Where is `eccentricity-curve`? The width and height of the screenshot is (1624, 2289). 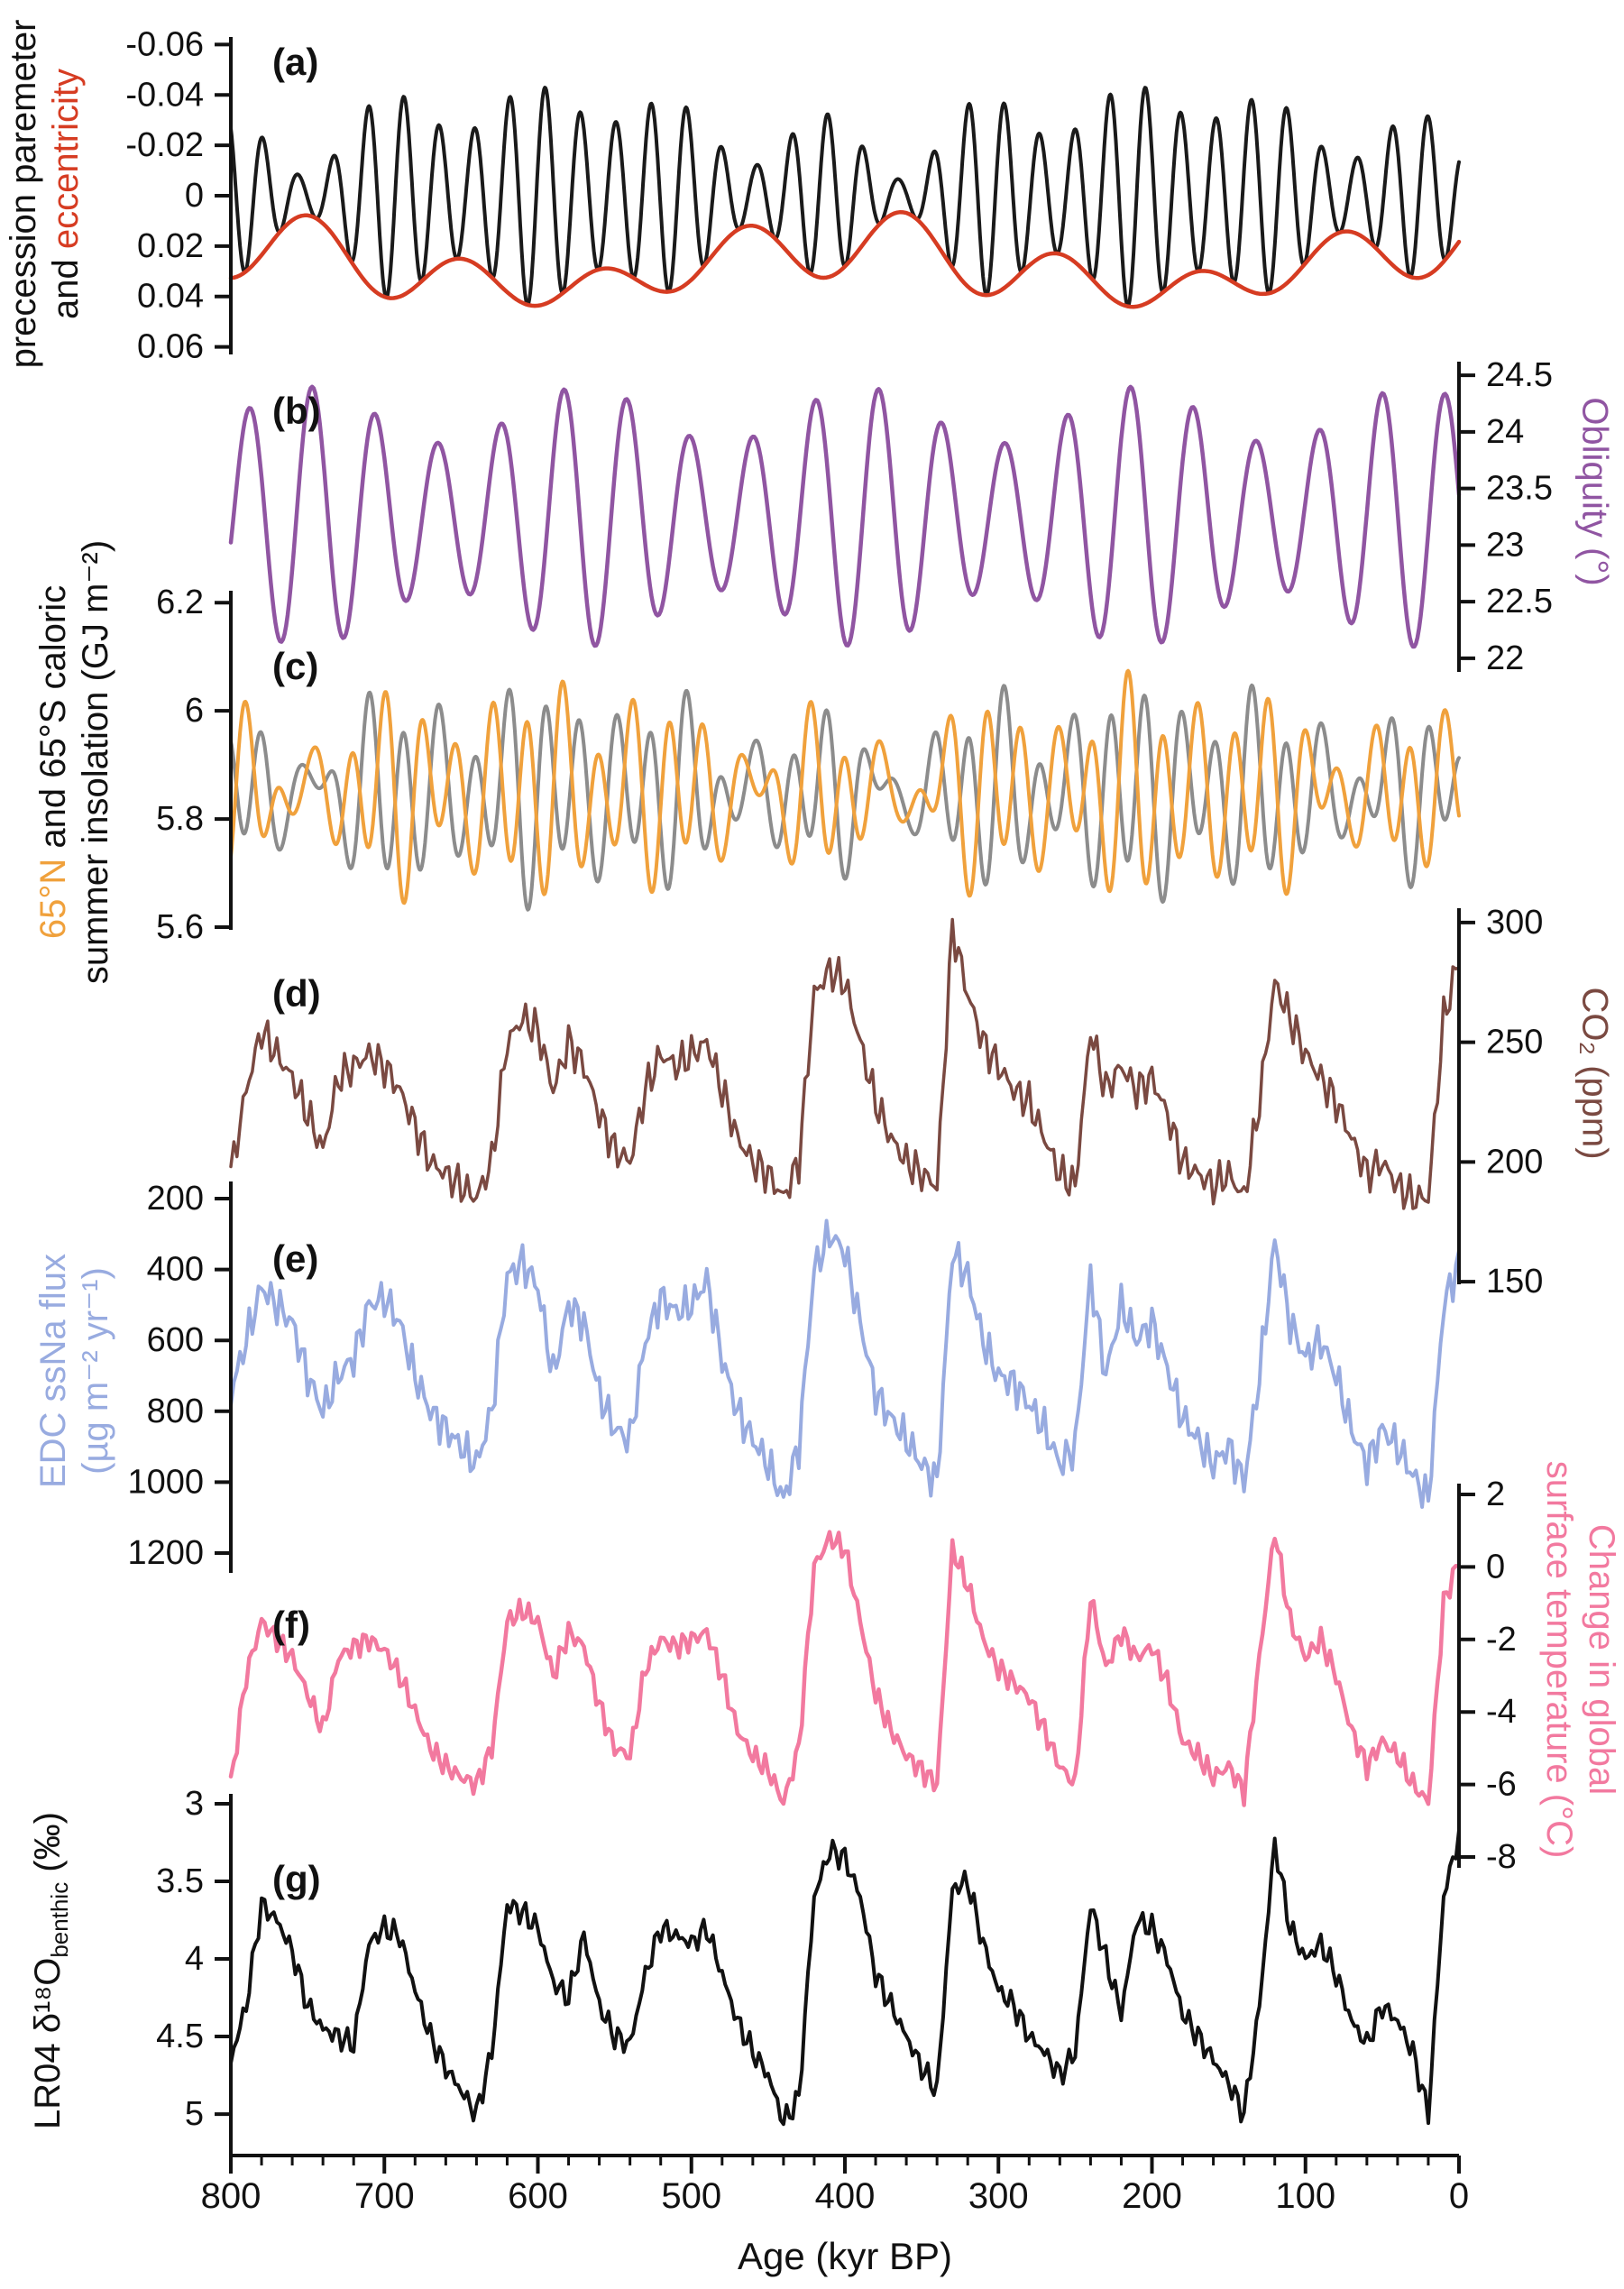 eccentricity-curve is located at coordinates (845, 259).